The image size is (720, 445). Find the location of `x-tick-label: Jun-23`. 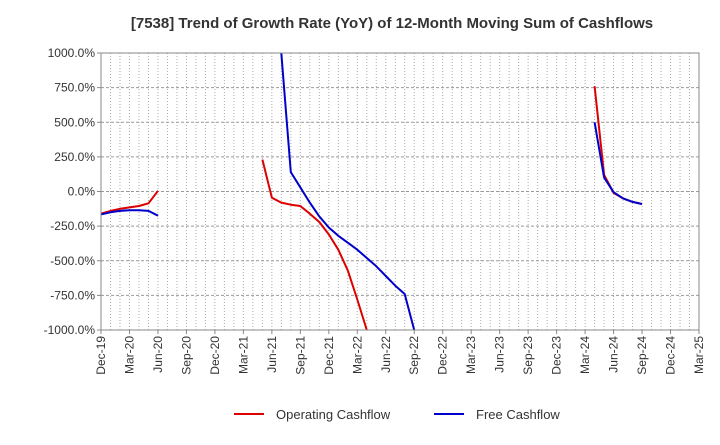

x-tick-label: Jun-23 is located at coordinates (500, 354).